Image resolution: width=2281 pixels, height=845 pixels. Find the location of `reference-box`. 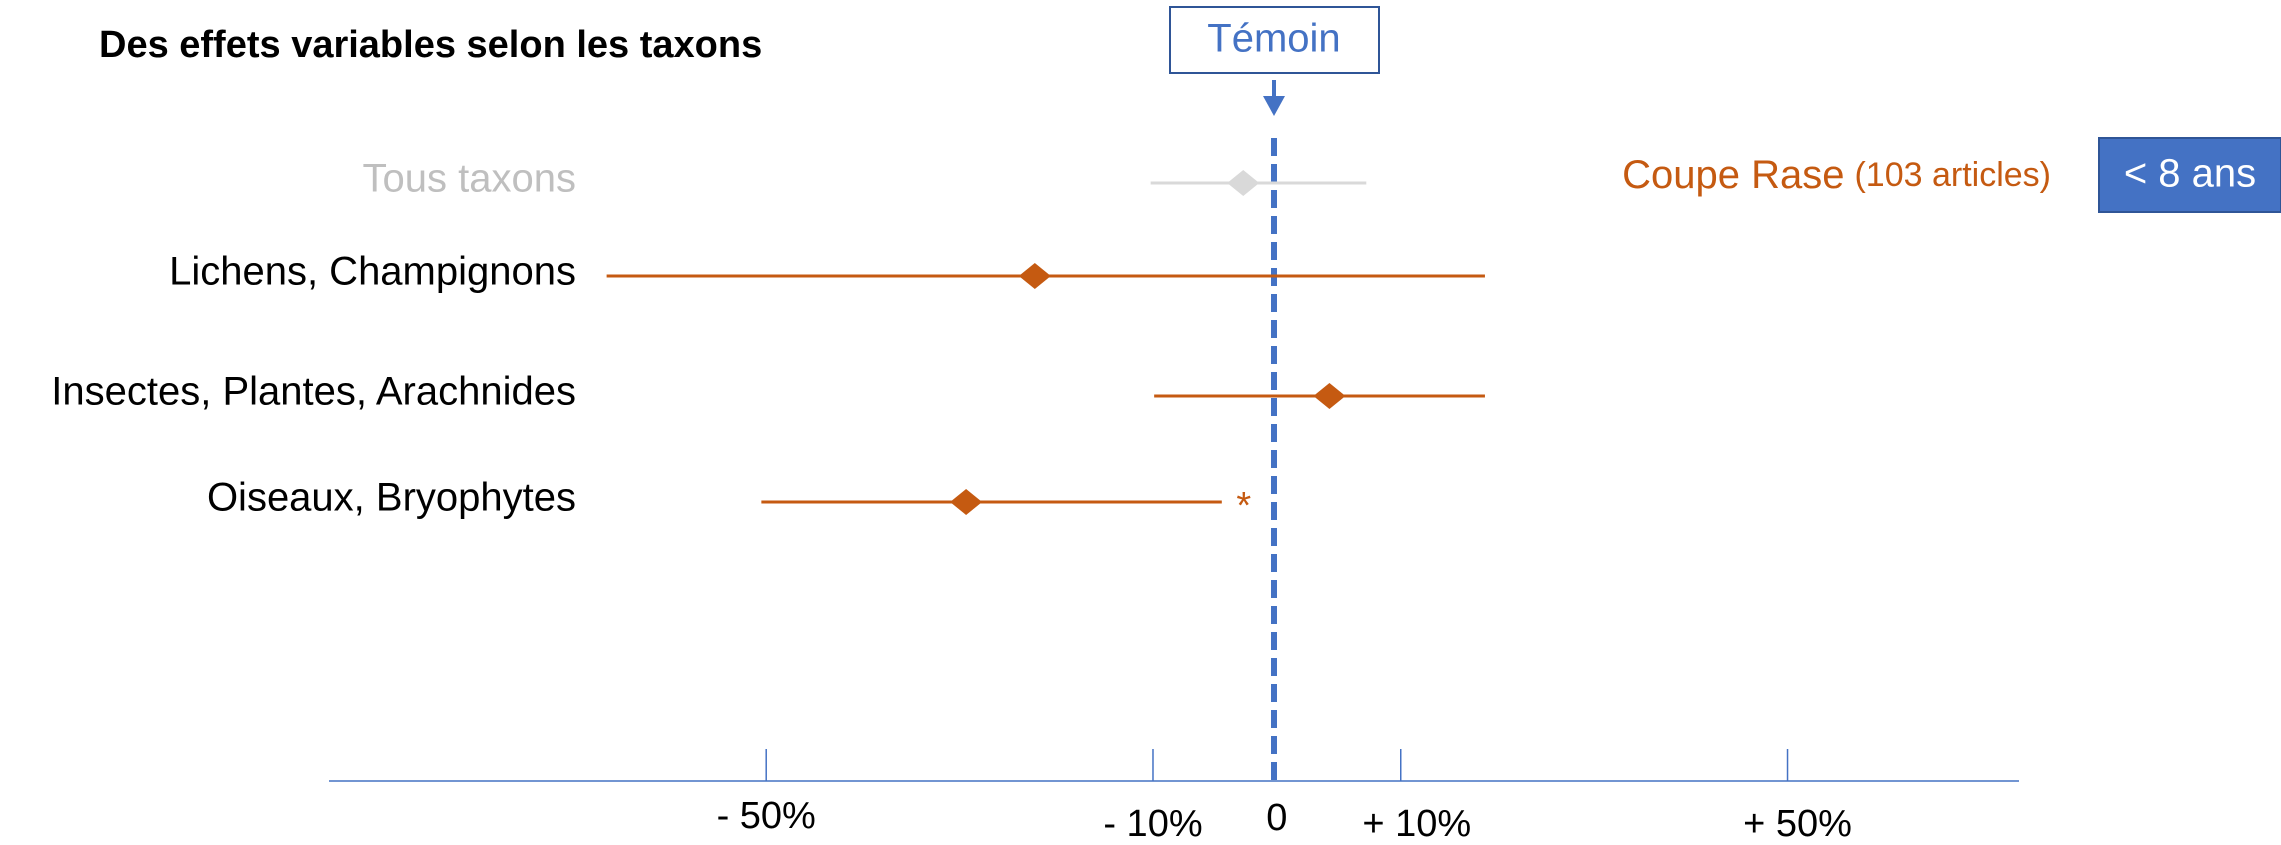

reference-box is located at coordinates (1274, 40).